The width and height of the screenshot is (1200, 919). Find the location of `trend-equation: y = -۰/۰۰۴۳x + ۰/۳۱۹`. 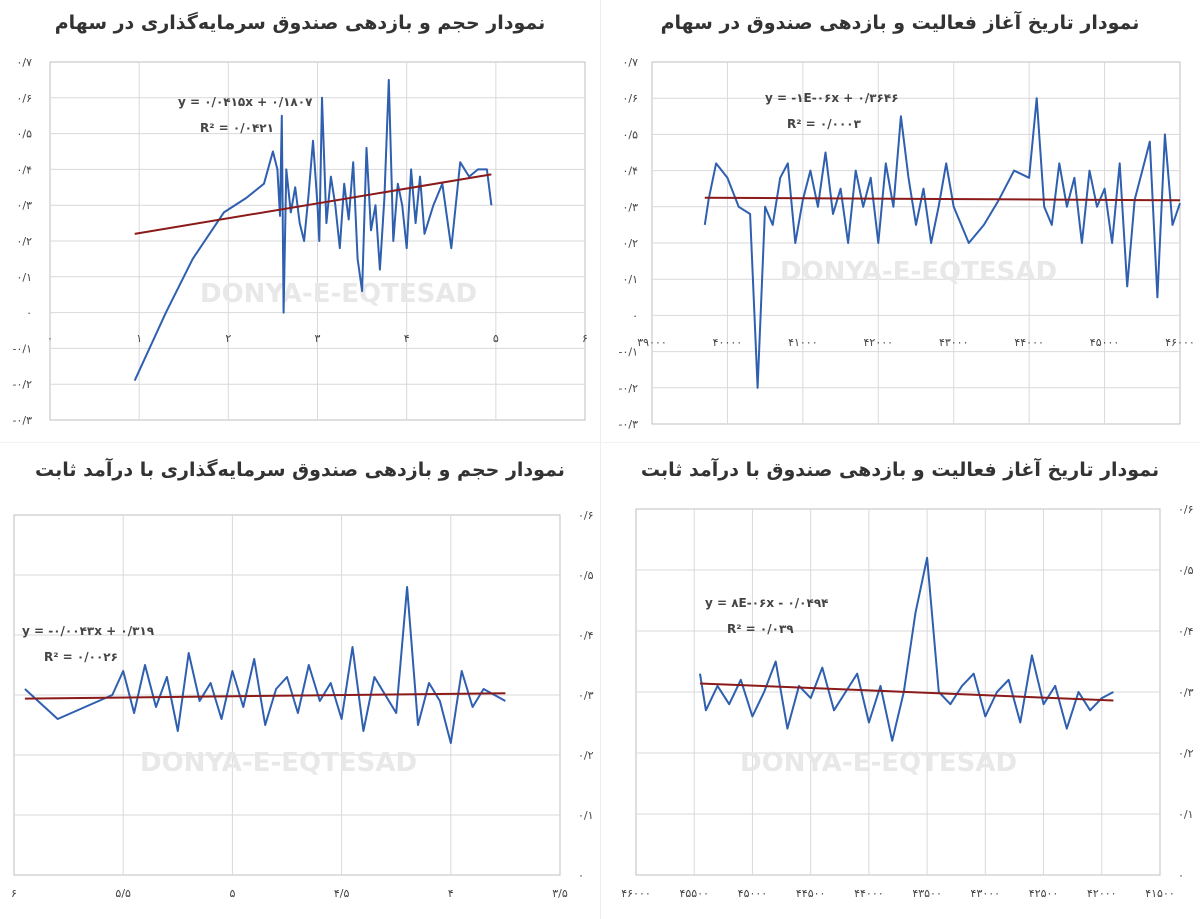

trend-equation: y = -۰/۰۰۴۳x + ۰/۳۱۹ is located at coordinates (88, 631).